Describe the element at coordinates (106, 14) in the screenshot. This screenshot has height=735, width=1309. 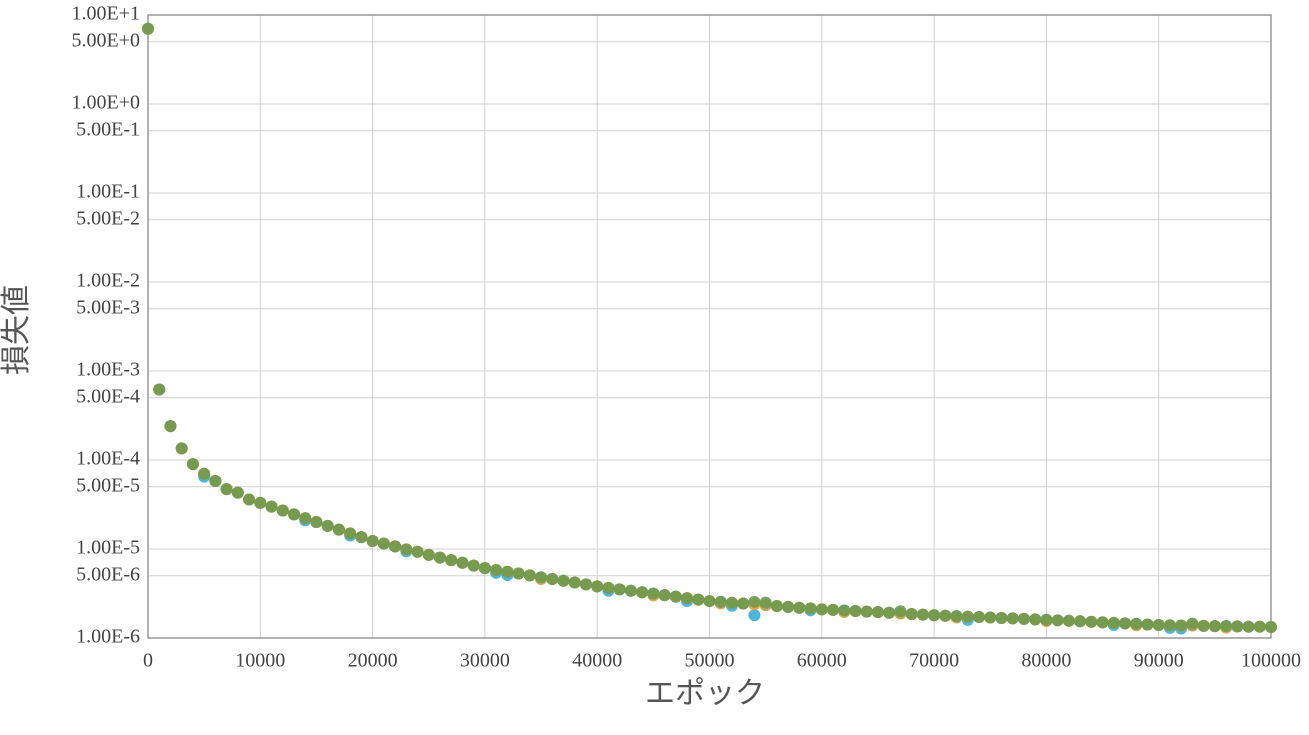
I see `y-tick-label: 1.00E+1` at that location.